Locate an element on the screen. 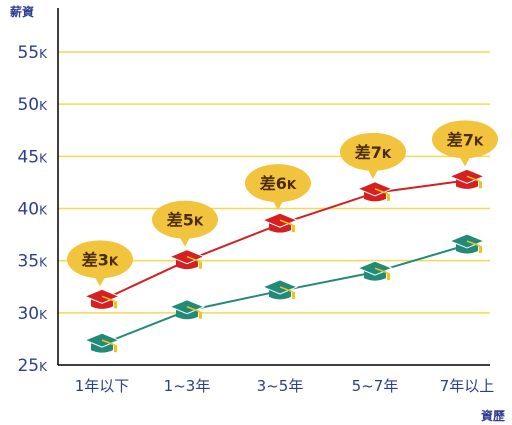 This screenshot has width=512, height=425. y-tick-label: 55K is located at coordinates (32, 53).